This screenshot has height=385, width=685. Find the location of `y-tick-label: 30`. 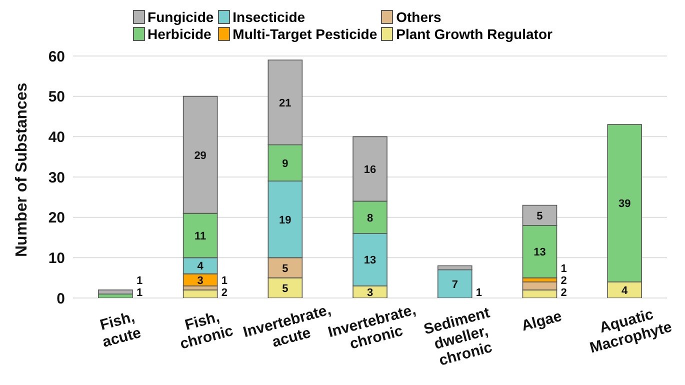

y-tick-label: 30 is located at coordinates (56, 177).